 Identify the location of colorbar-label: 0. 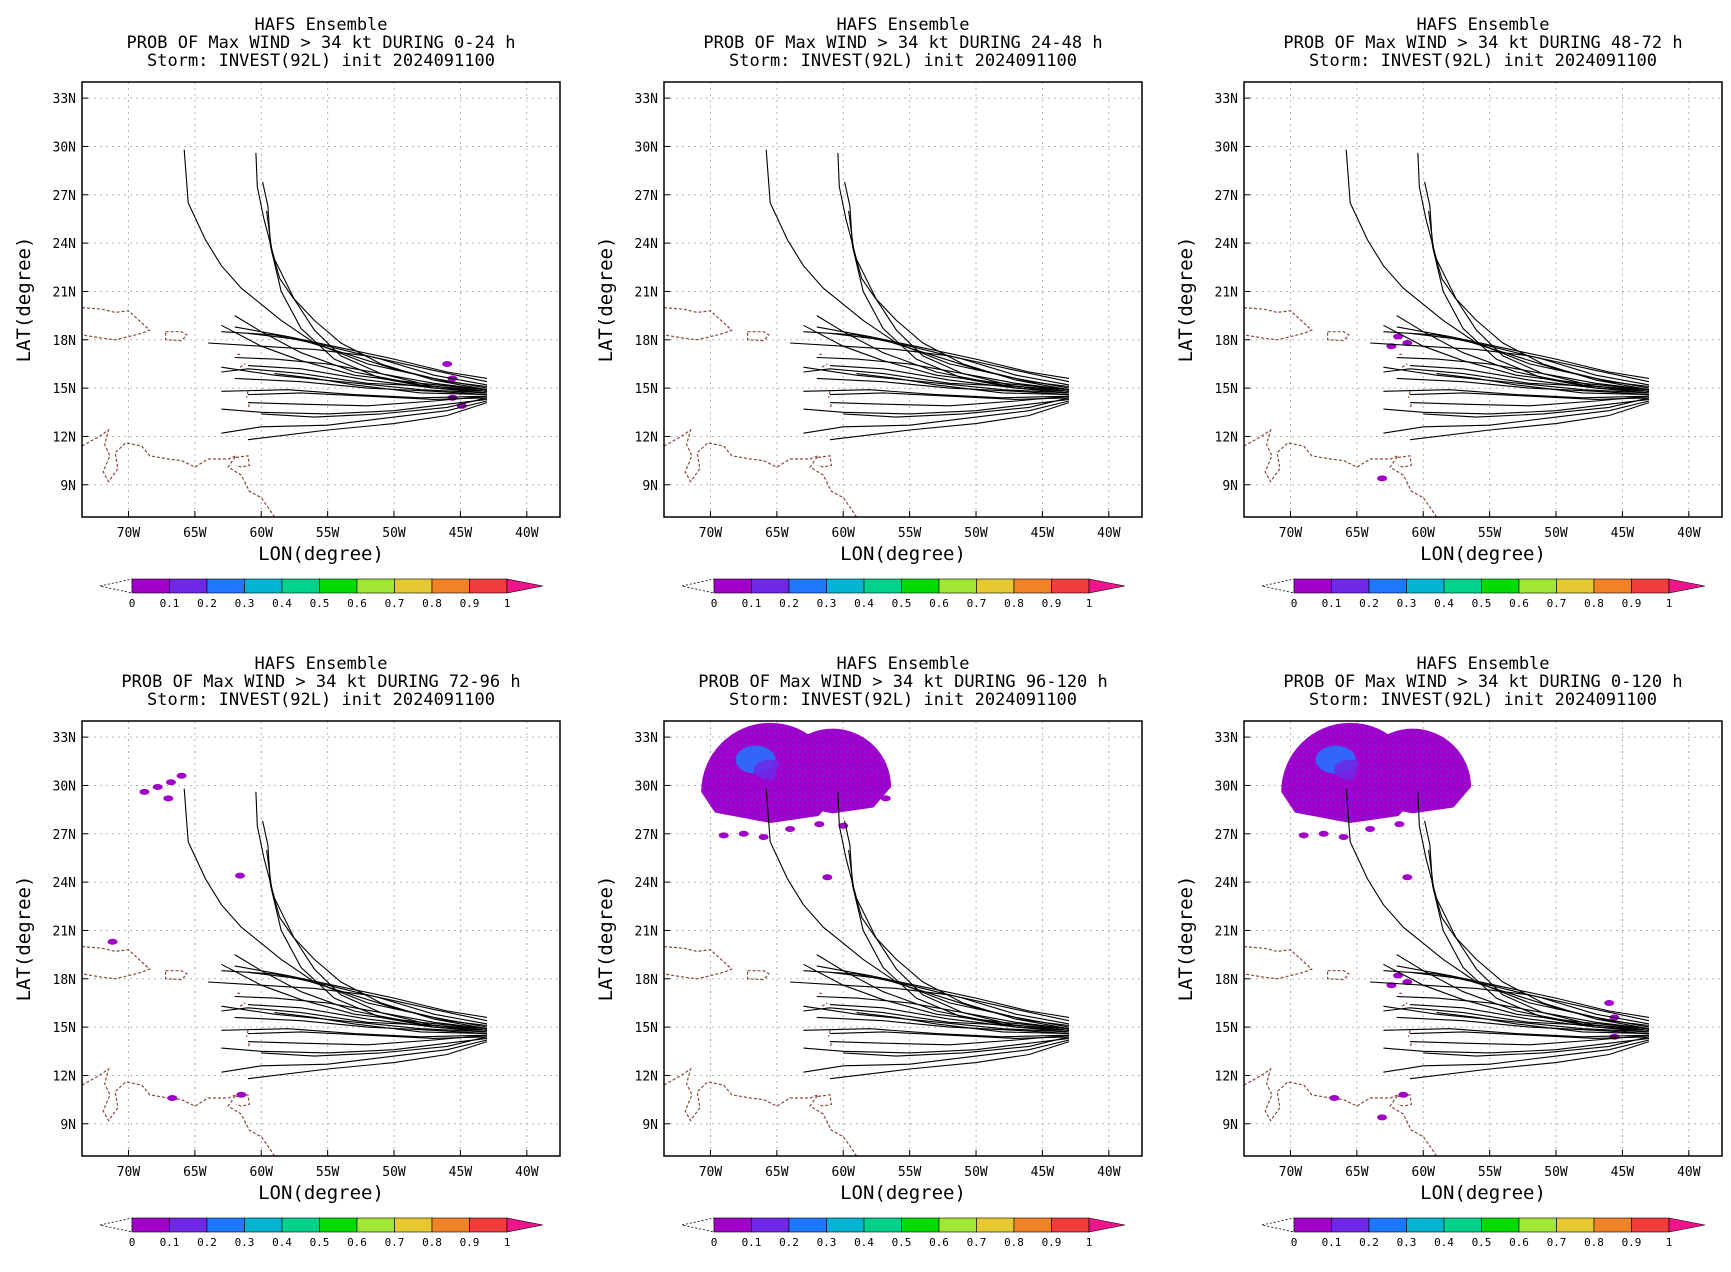
(1294, 603).